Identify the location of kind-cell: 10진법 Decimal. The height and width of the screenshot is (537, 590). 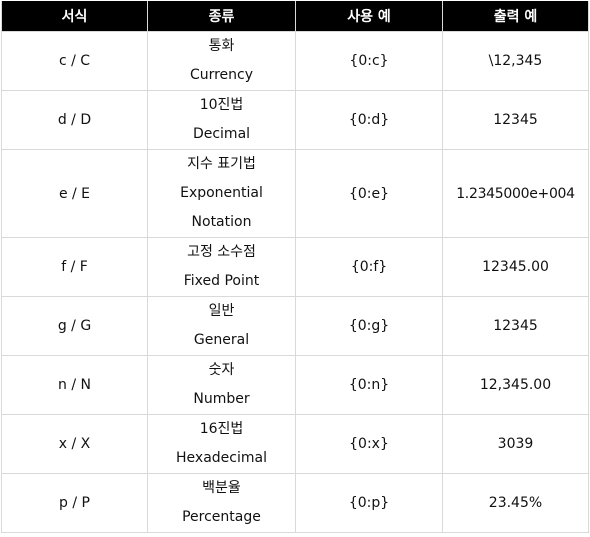
(221, 120).